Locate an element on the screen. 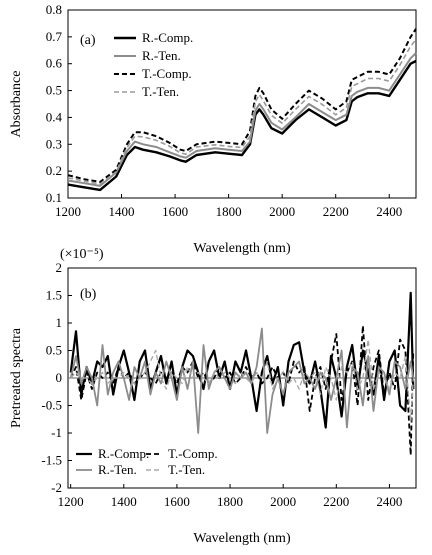  y-tick-label: 0.3 is located at coordinates (54, 143).